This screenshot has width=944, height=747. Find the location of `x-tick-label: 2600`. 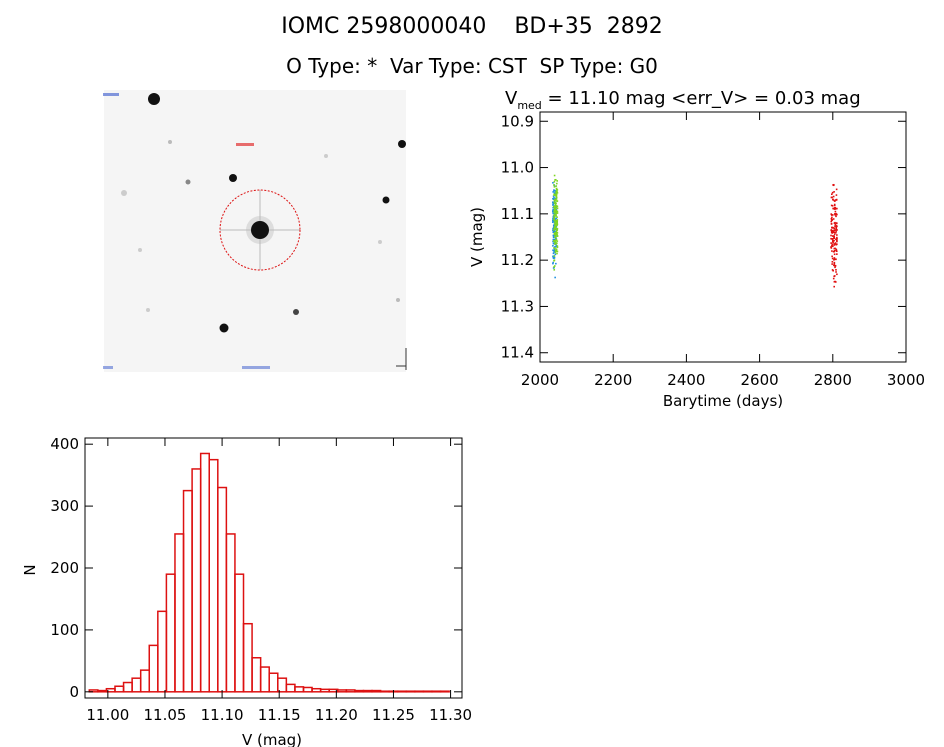

x-tick-label: 2600 is located at coordinates (760, 380).